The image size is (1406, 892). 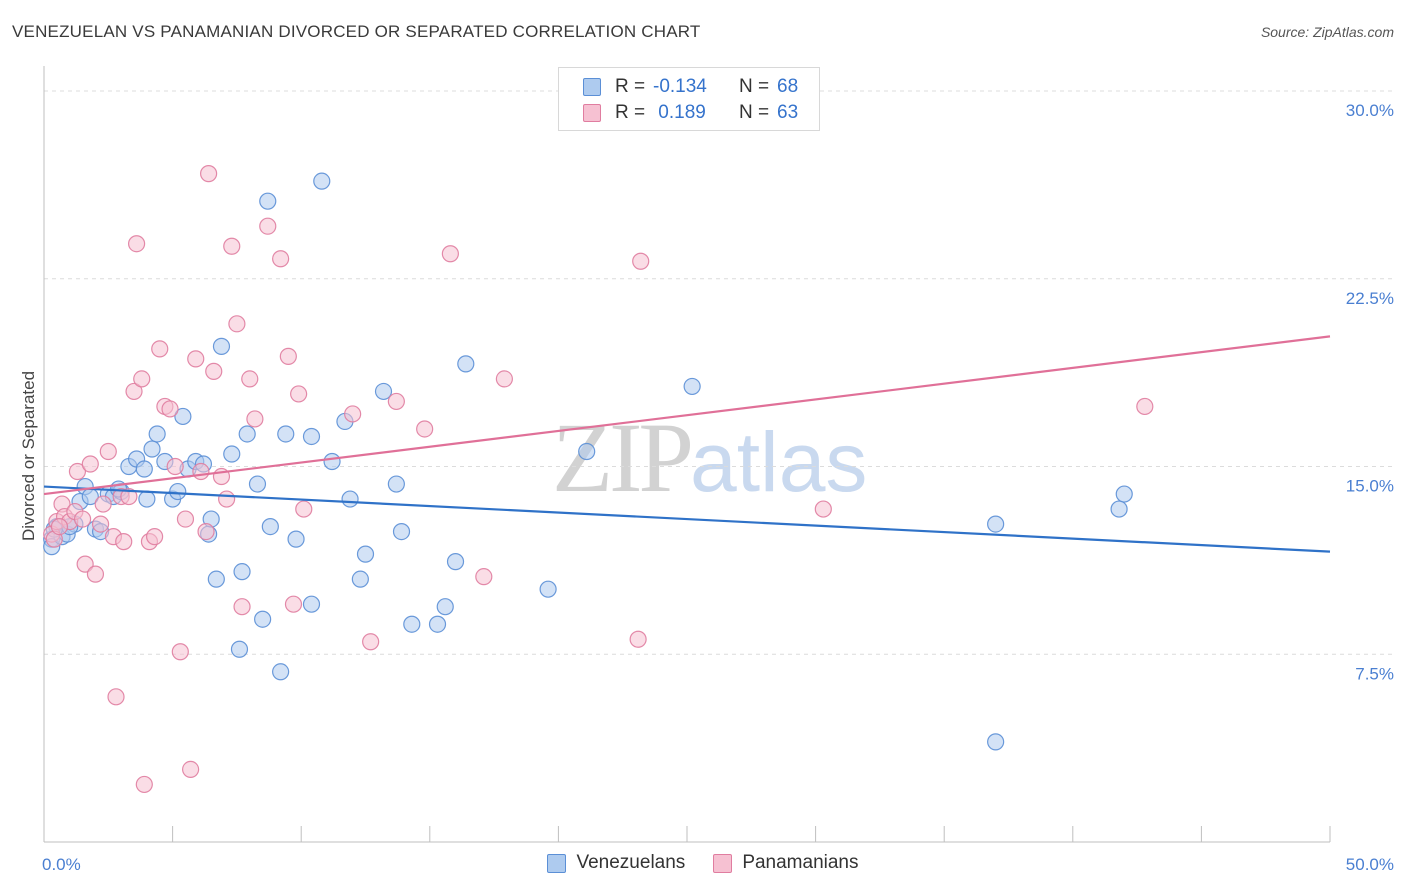 I want to click on legend-row-panamanians: R = 0.189 N = 63, so click(x=690, y=113).